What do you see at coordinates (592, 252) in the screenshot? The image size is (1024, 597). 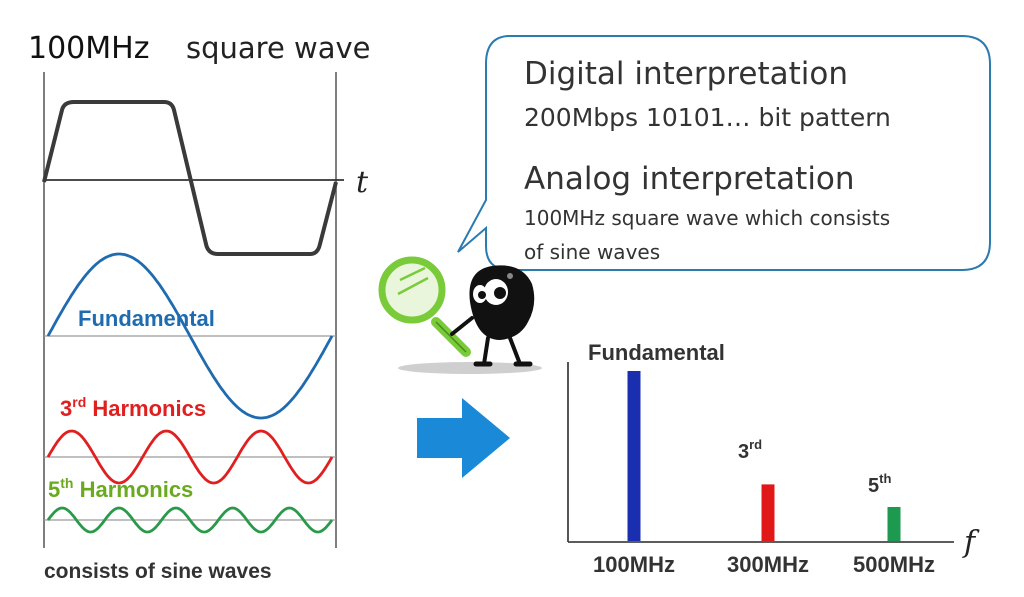 I see `analog-detail-line2: of sine waves` at bounding box center [592, 252].